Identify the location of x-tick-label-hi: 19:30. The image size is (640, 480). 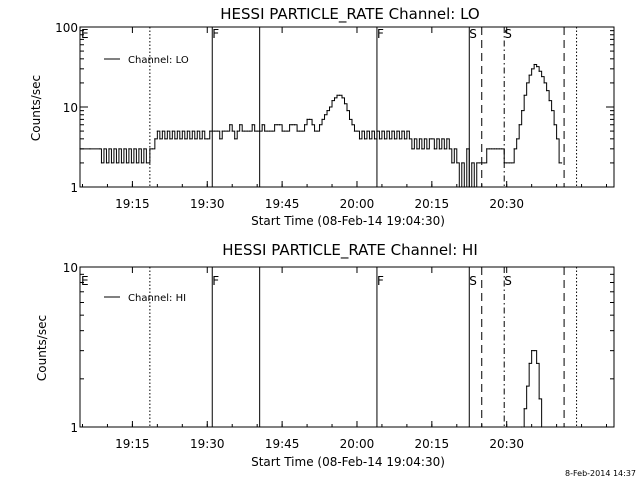
(207, 444).